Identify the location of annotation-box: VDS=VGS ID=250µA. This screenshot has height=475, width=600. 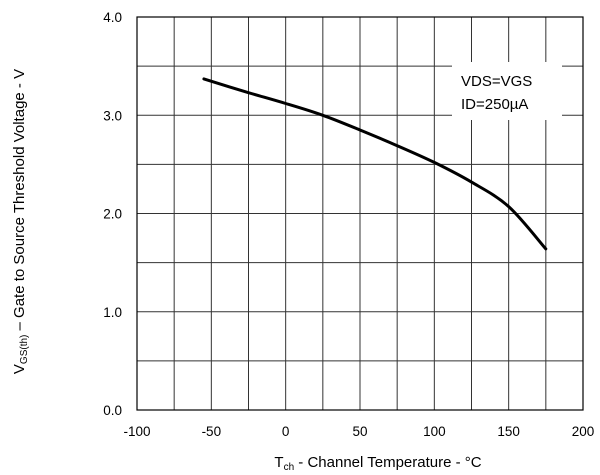
(507, 91).